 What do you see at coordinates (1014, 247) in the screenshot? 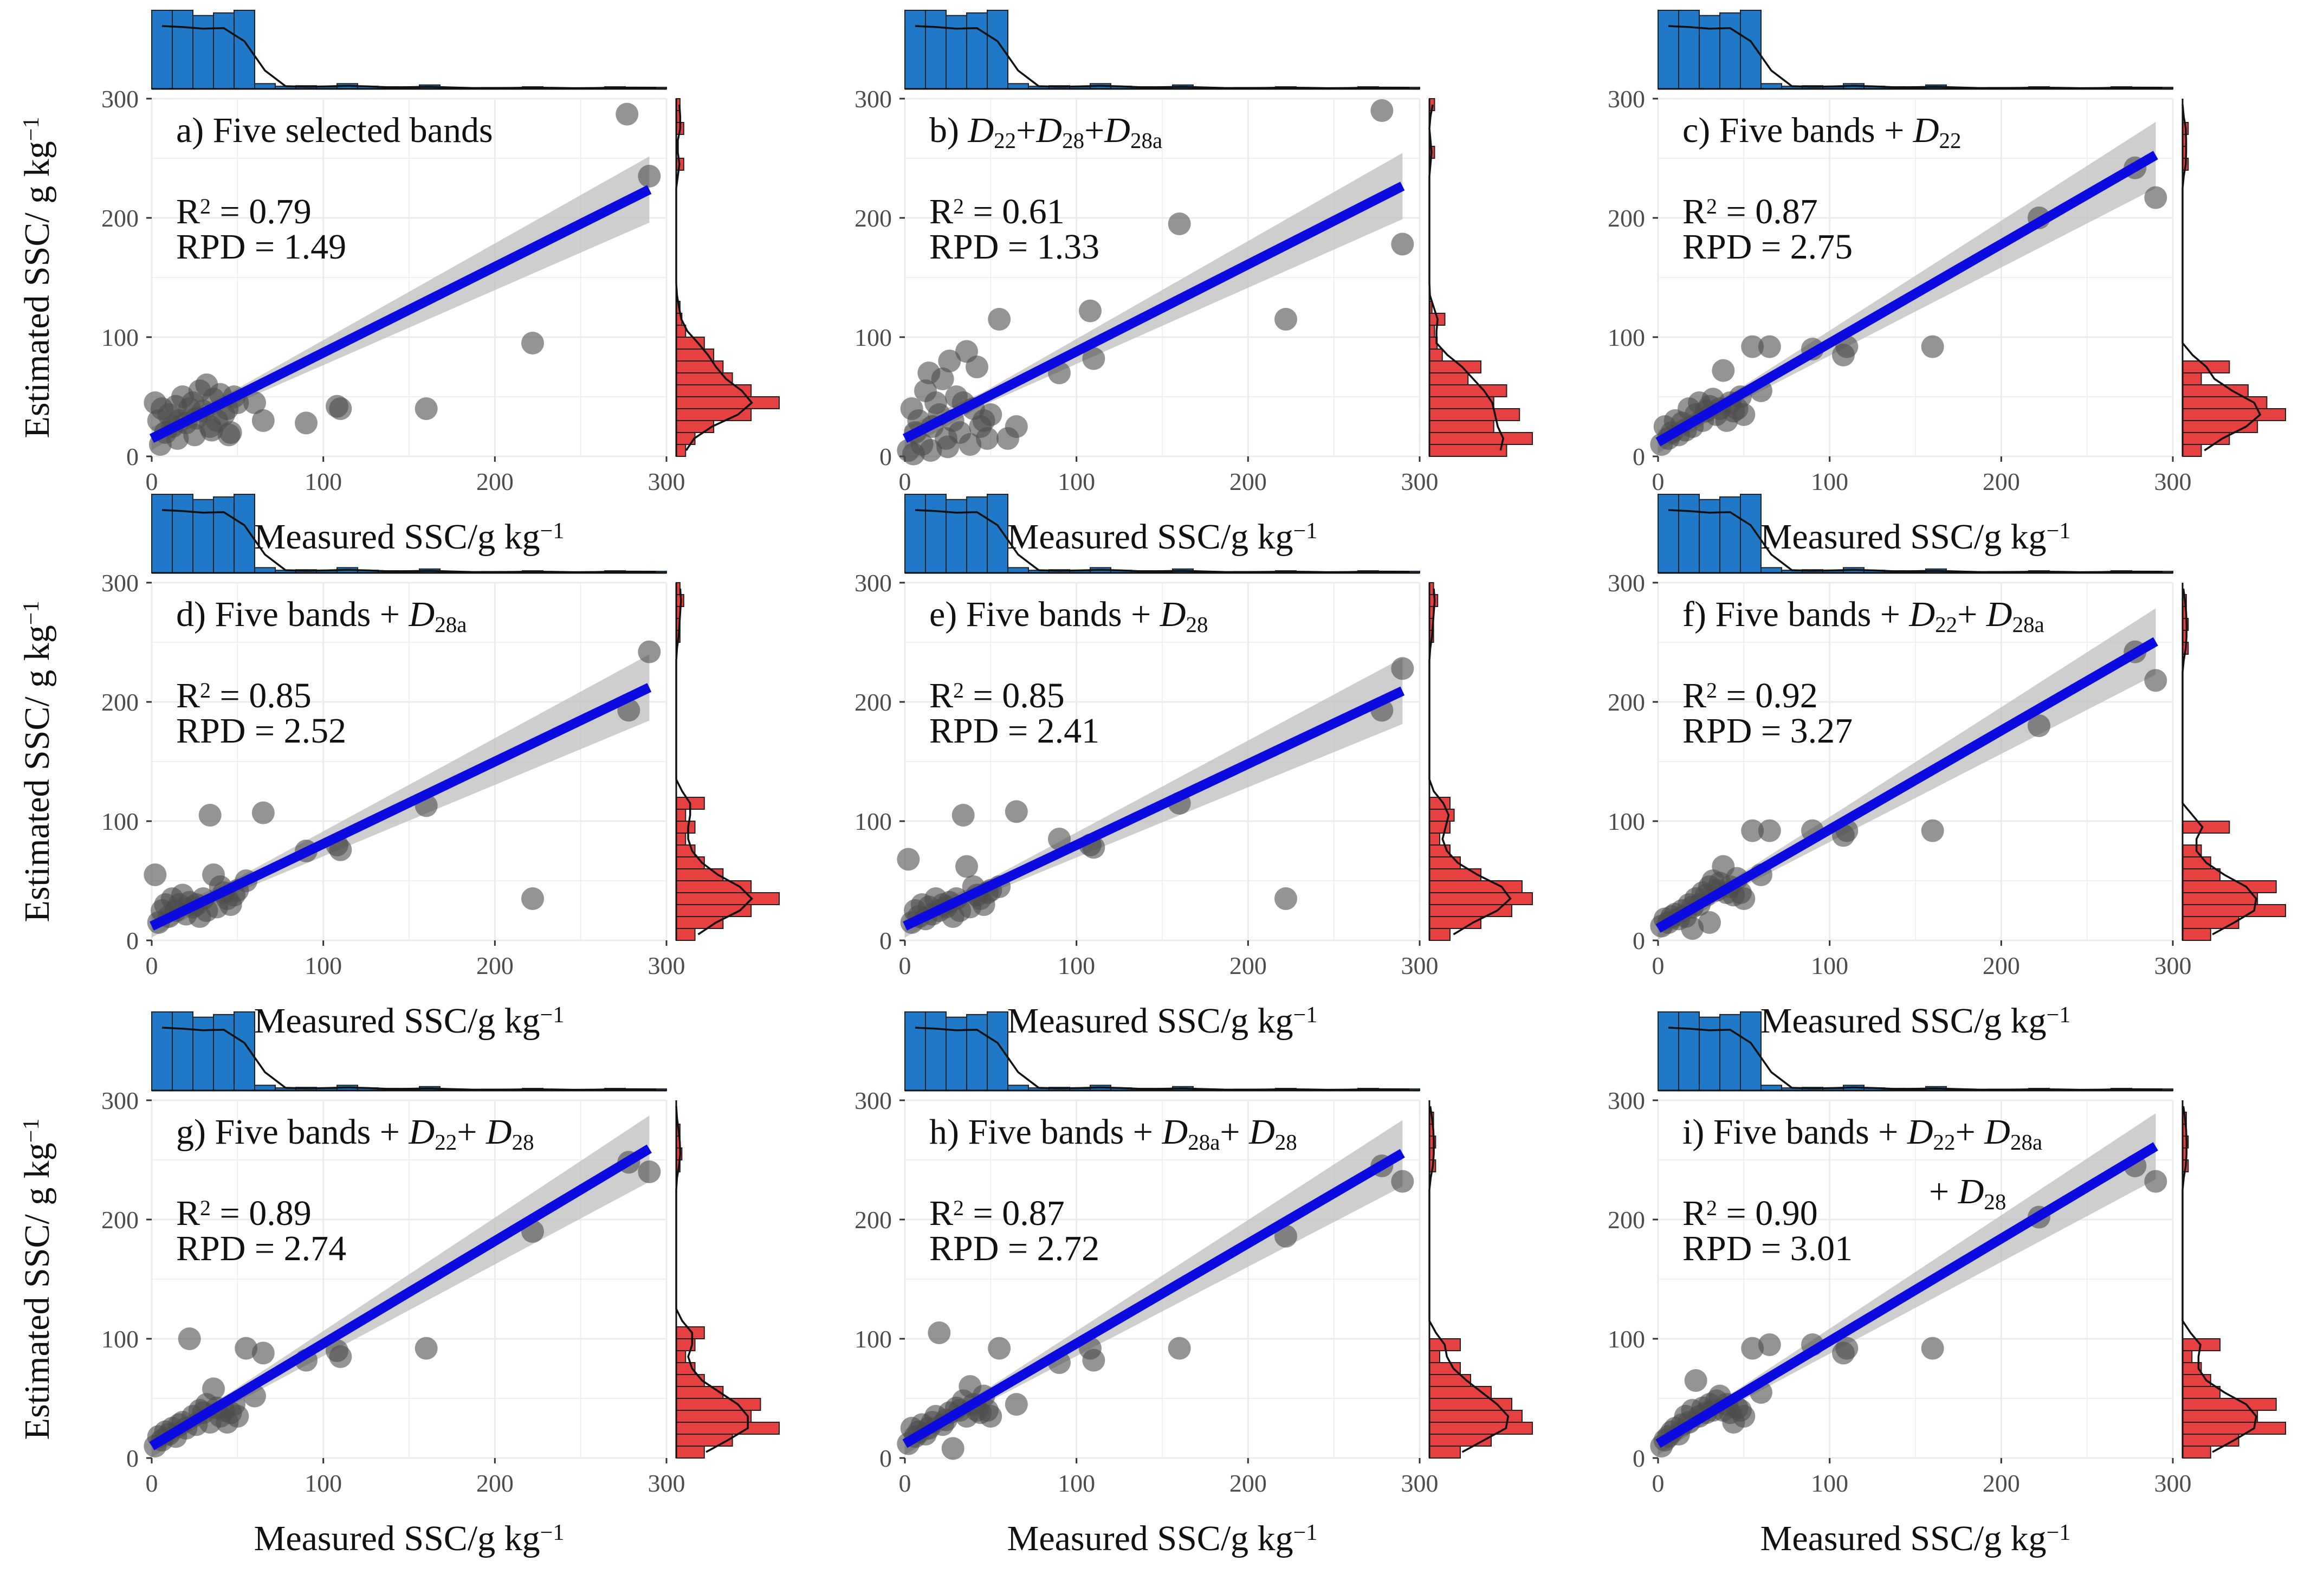
I see `rpd-value: RPD = 1.33` at bounding box center [1014, 247].